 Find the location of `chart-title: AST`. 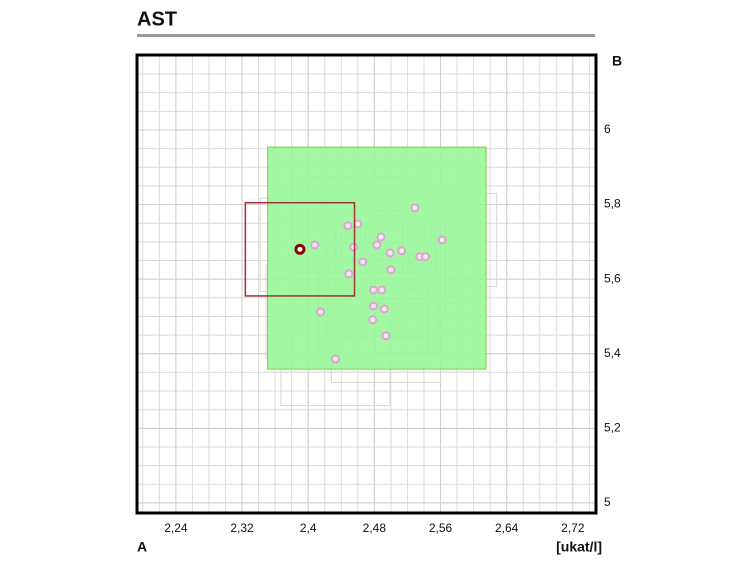

chart-title: AST is located at coordinates (157, 19).